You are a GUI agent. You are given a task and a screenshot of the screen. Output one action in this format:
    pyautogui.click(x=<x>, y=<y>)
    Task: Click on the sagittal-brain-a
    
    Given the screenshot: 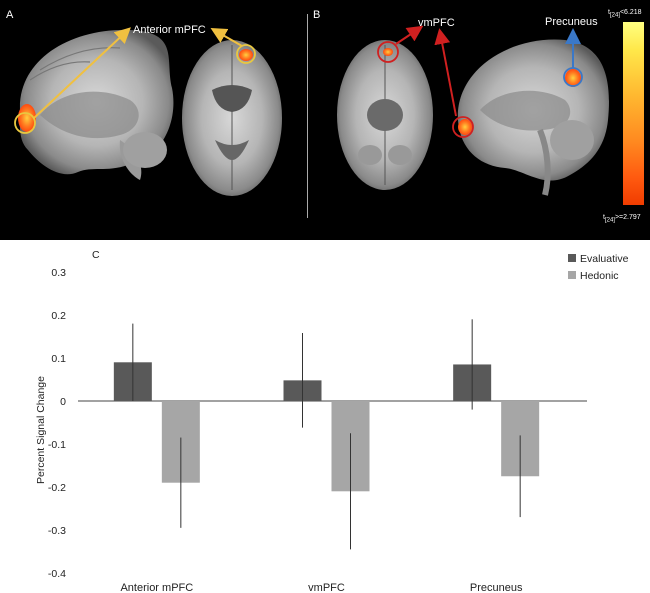 What is the action you would take?
    pyautogui.click(x=96, y=104)
    